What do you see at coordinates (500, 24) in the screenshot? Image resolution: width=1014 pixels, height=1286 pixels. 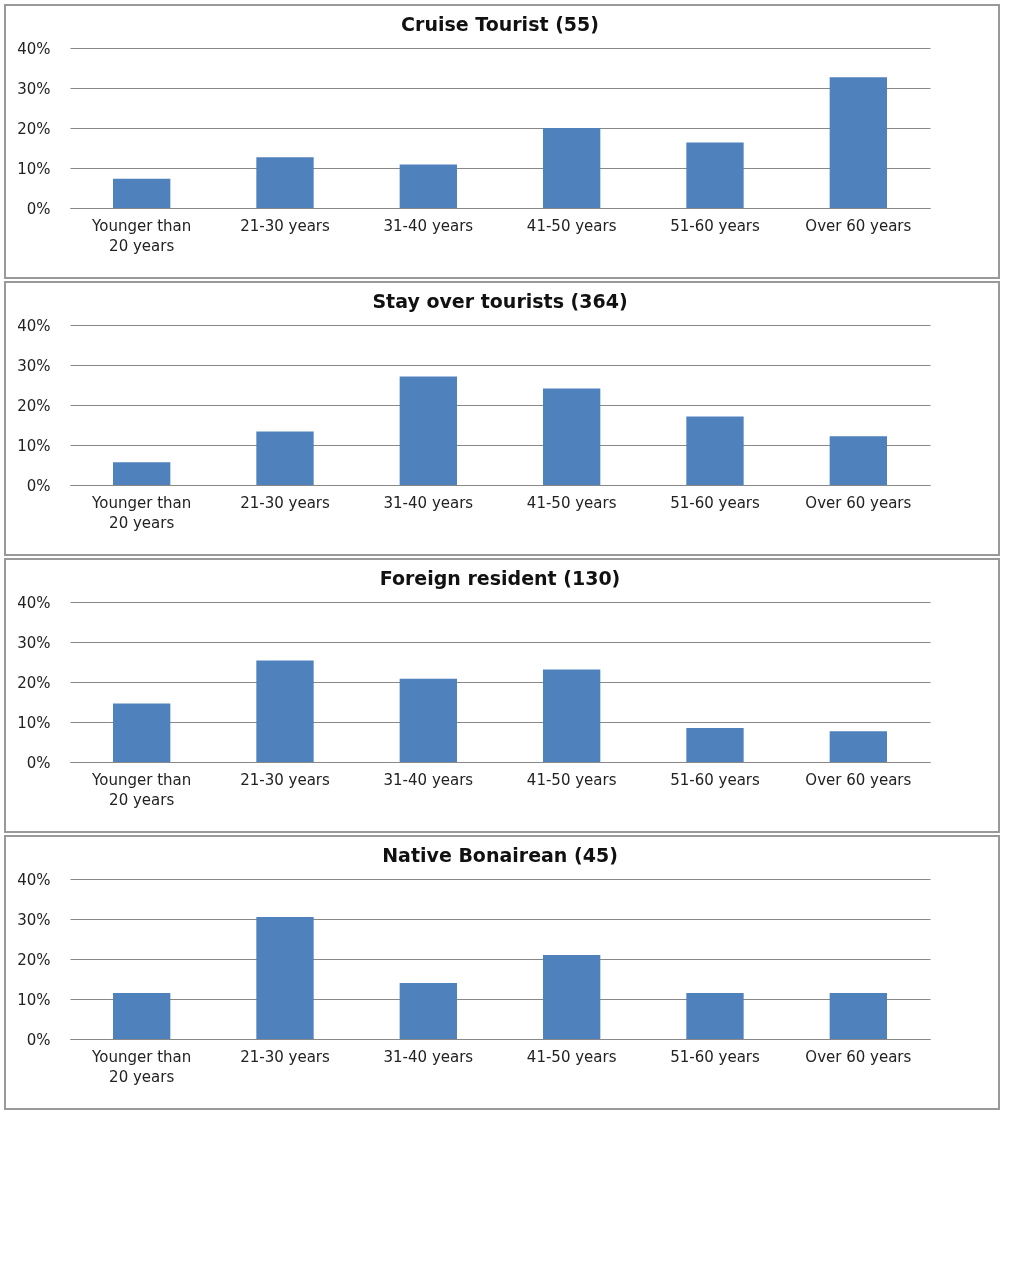 I see `chart-title: Cruise Tourist (55)` at bounding box center [500, 24].